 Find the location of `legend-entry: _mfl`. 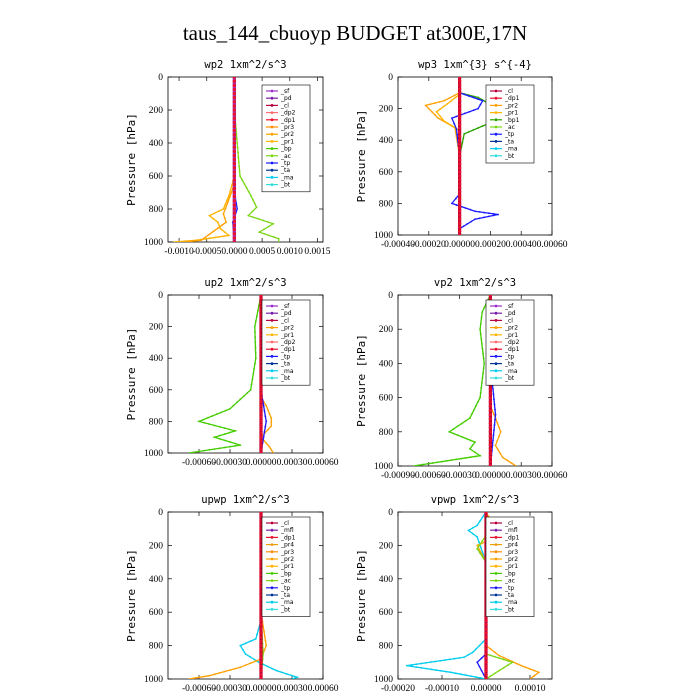

legend-entry: _mfl is located at coordinates (287, 530).